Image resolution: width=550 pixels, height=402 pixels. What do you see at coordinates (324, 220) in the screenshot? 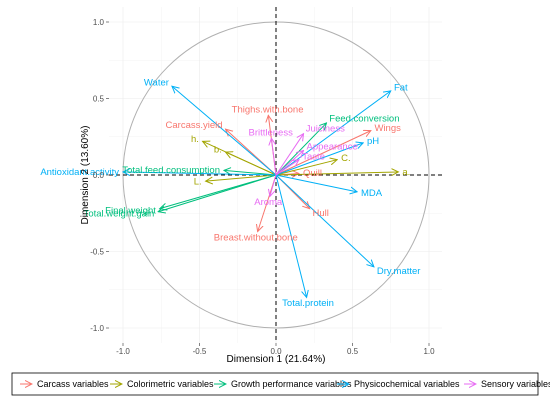
I see `arrow-dry-matter` at bounding box center [324, 220].